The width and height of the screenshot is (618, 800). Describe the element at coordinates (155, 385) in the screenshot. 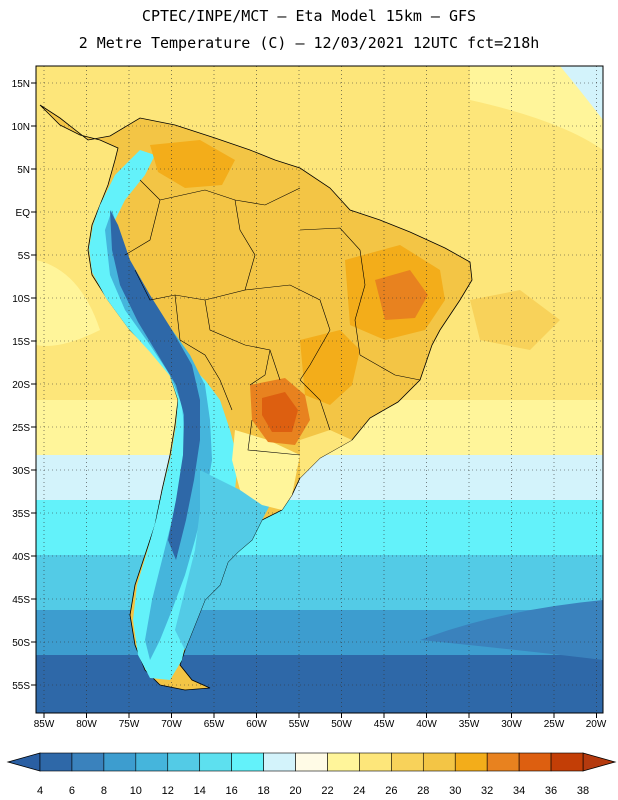

I see `andes-coldest-zone` at that location.